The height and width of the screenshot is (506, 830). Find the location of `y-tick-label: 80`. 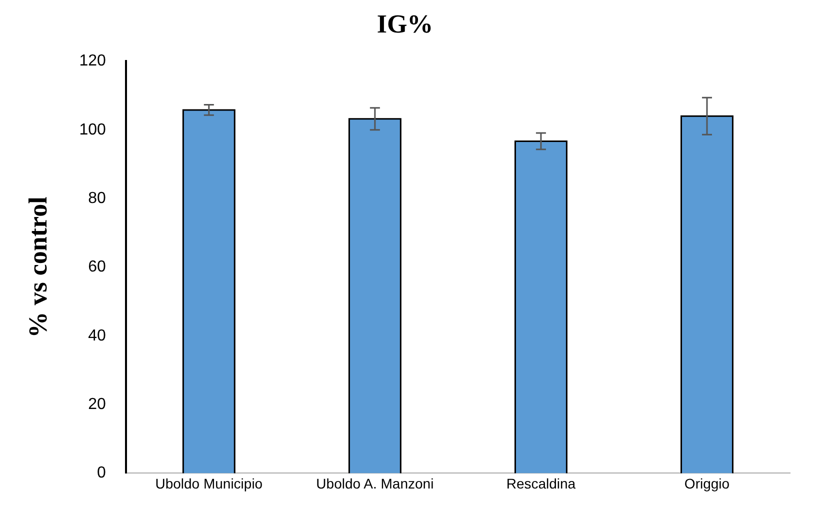

y-tick-label: 80 is located at coordinates (97, 198).